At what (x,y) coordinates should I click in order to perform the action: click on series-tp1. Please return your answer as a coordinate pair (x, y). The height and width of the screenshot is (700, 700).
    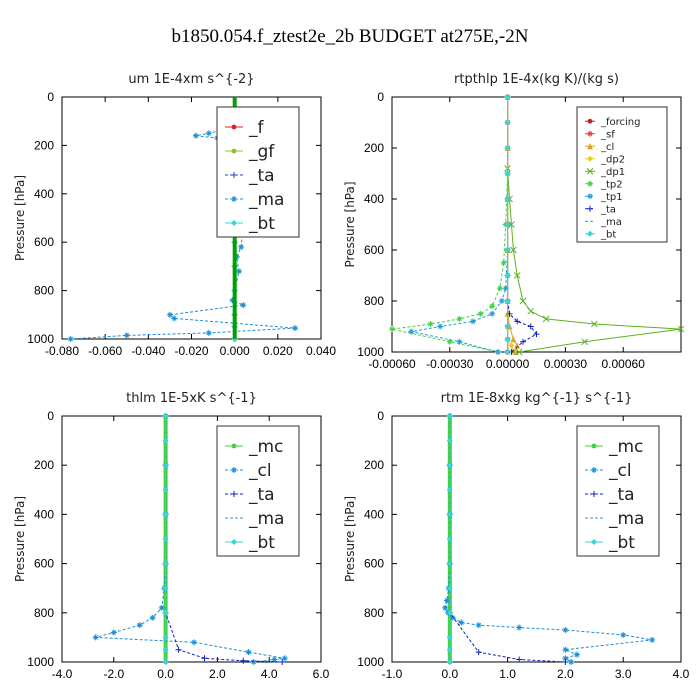
    Looking at the image, I should click on (459, 301).